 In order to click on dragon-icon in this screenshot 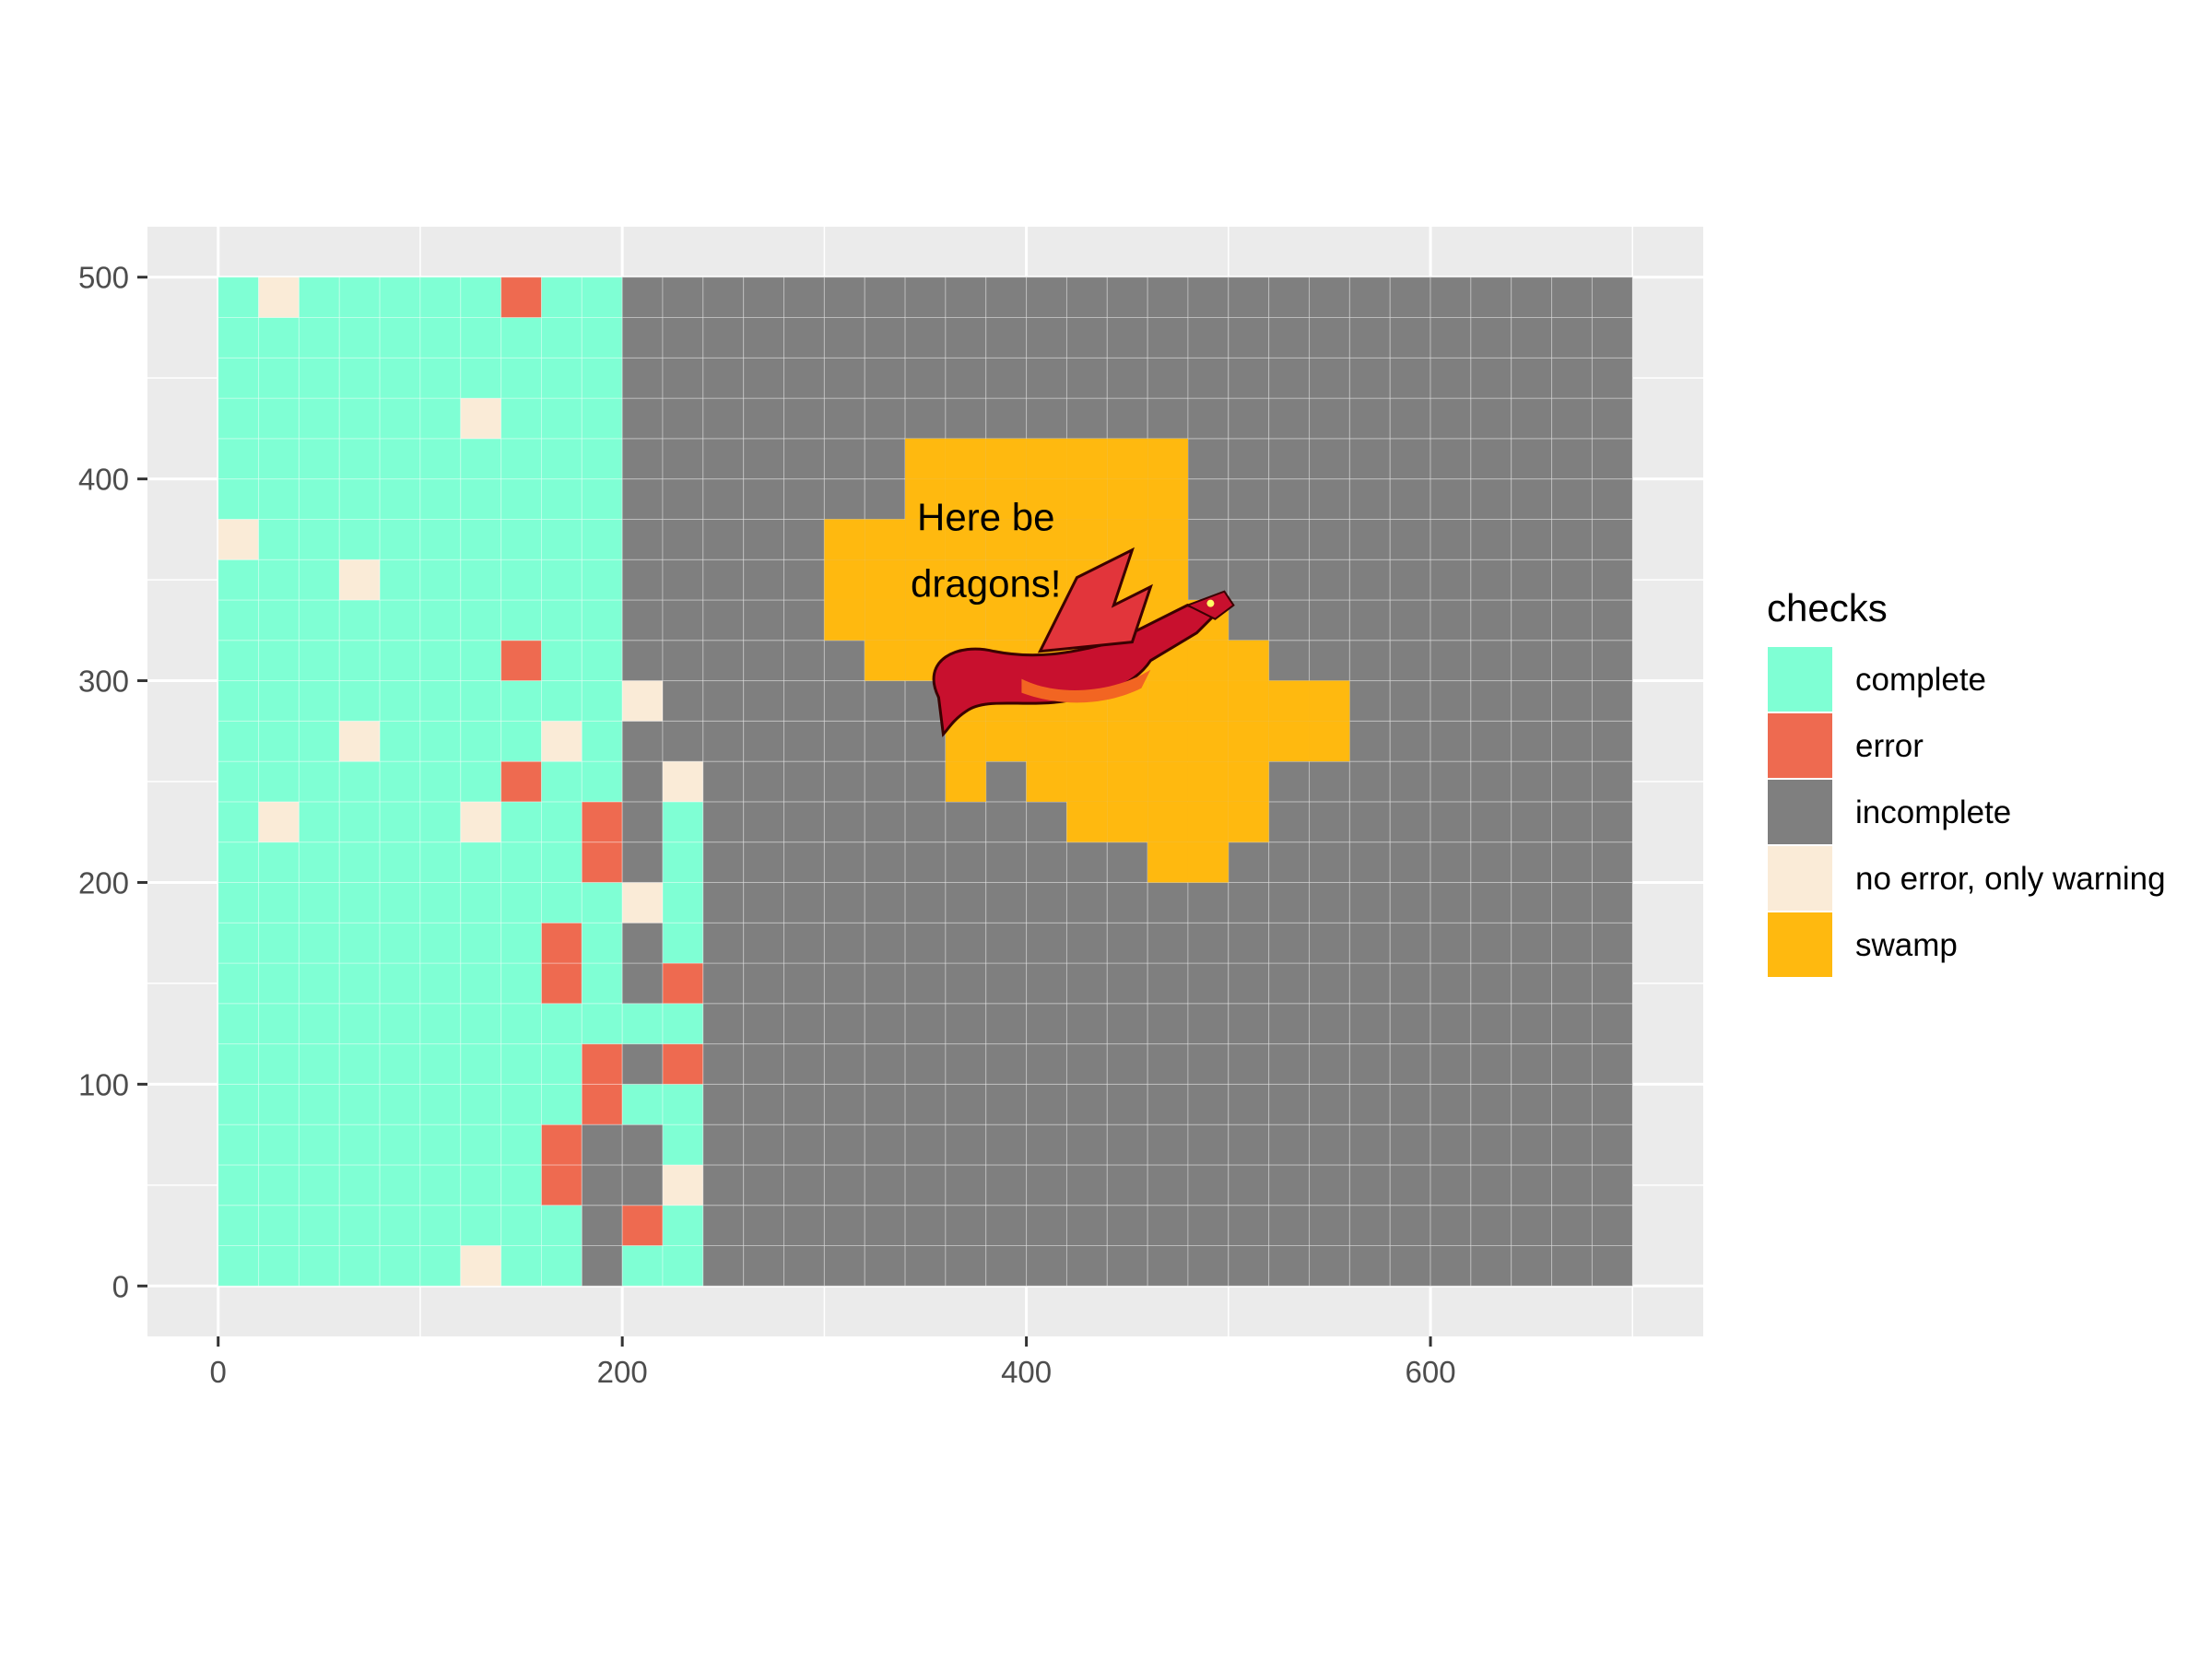, I will do `click(1083, 642)`.